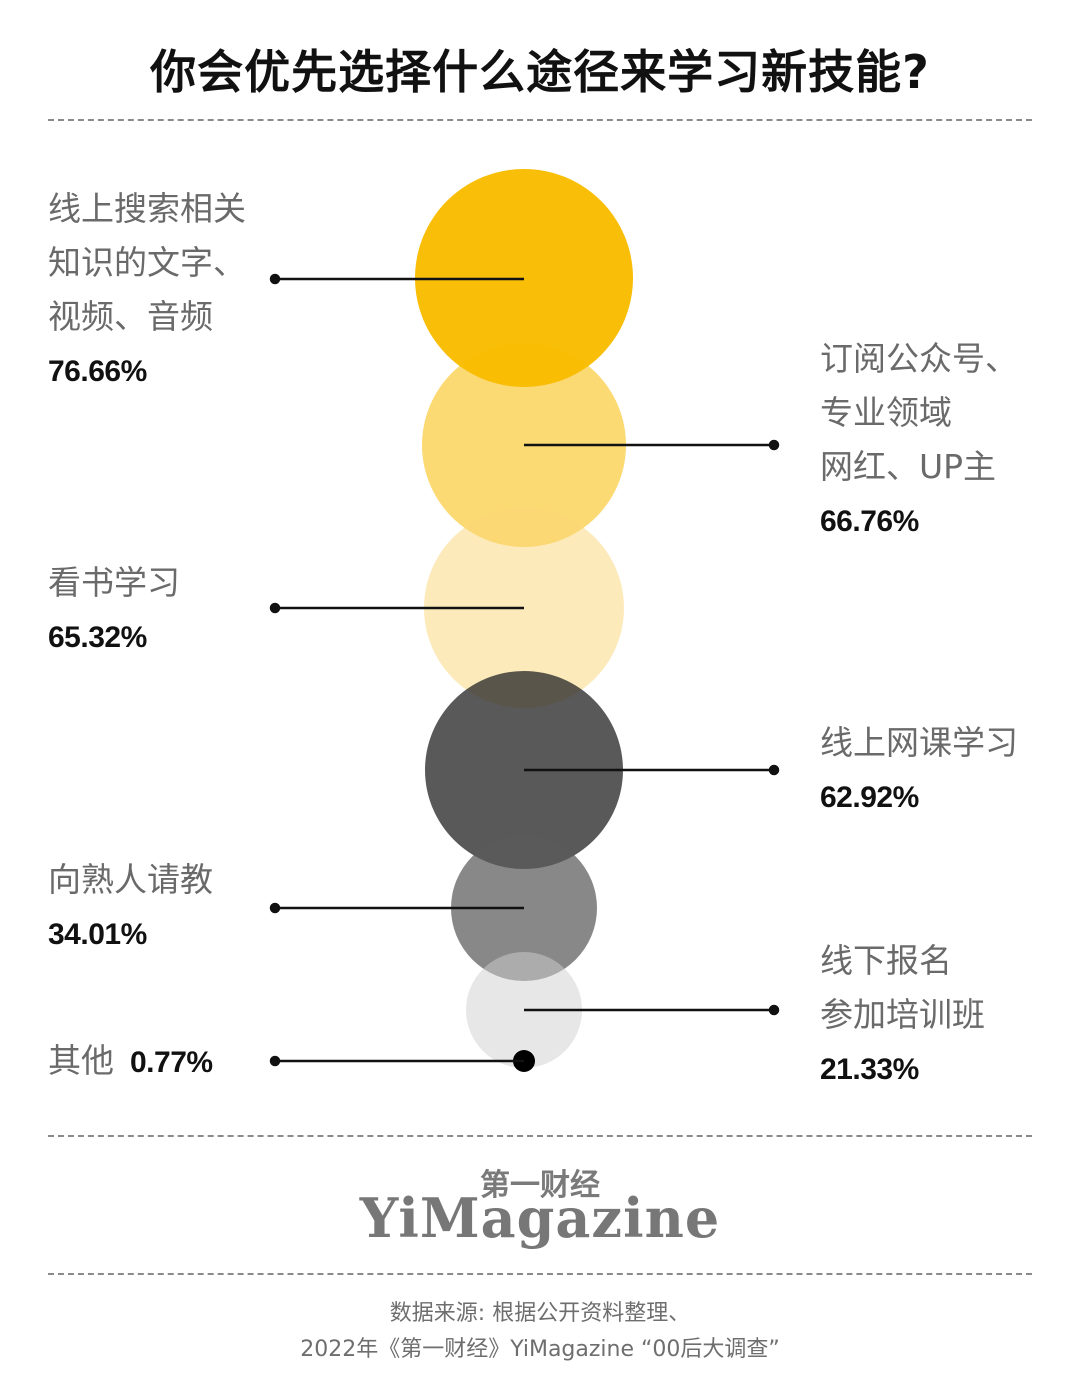 This screenshot has height=1400, width=1080. I want to click on value-online-courses: 62.92%, so click(869, 797).